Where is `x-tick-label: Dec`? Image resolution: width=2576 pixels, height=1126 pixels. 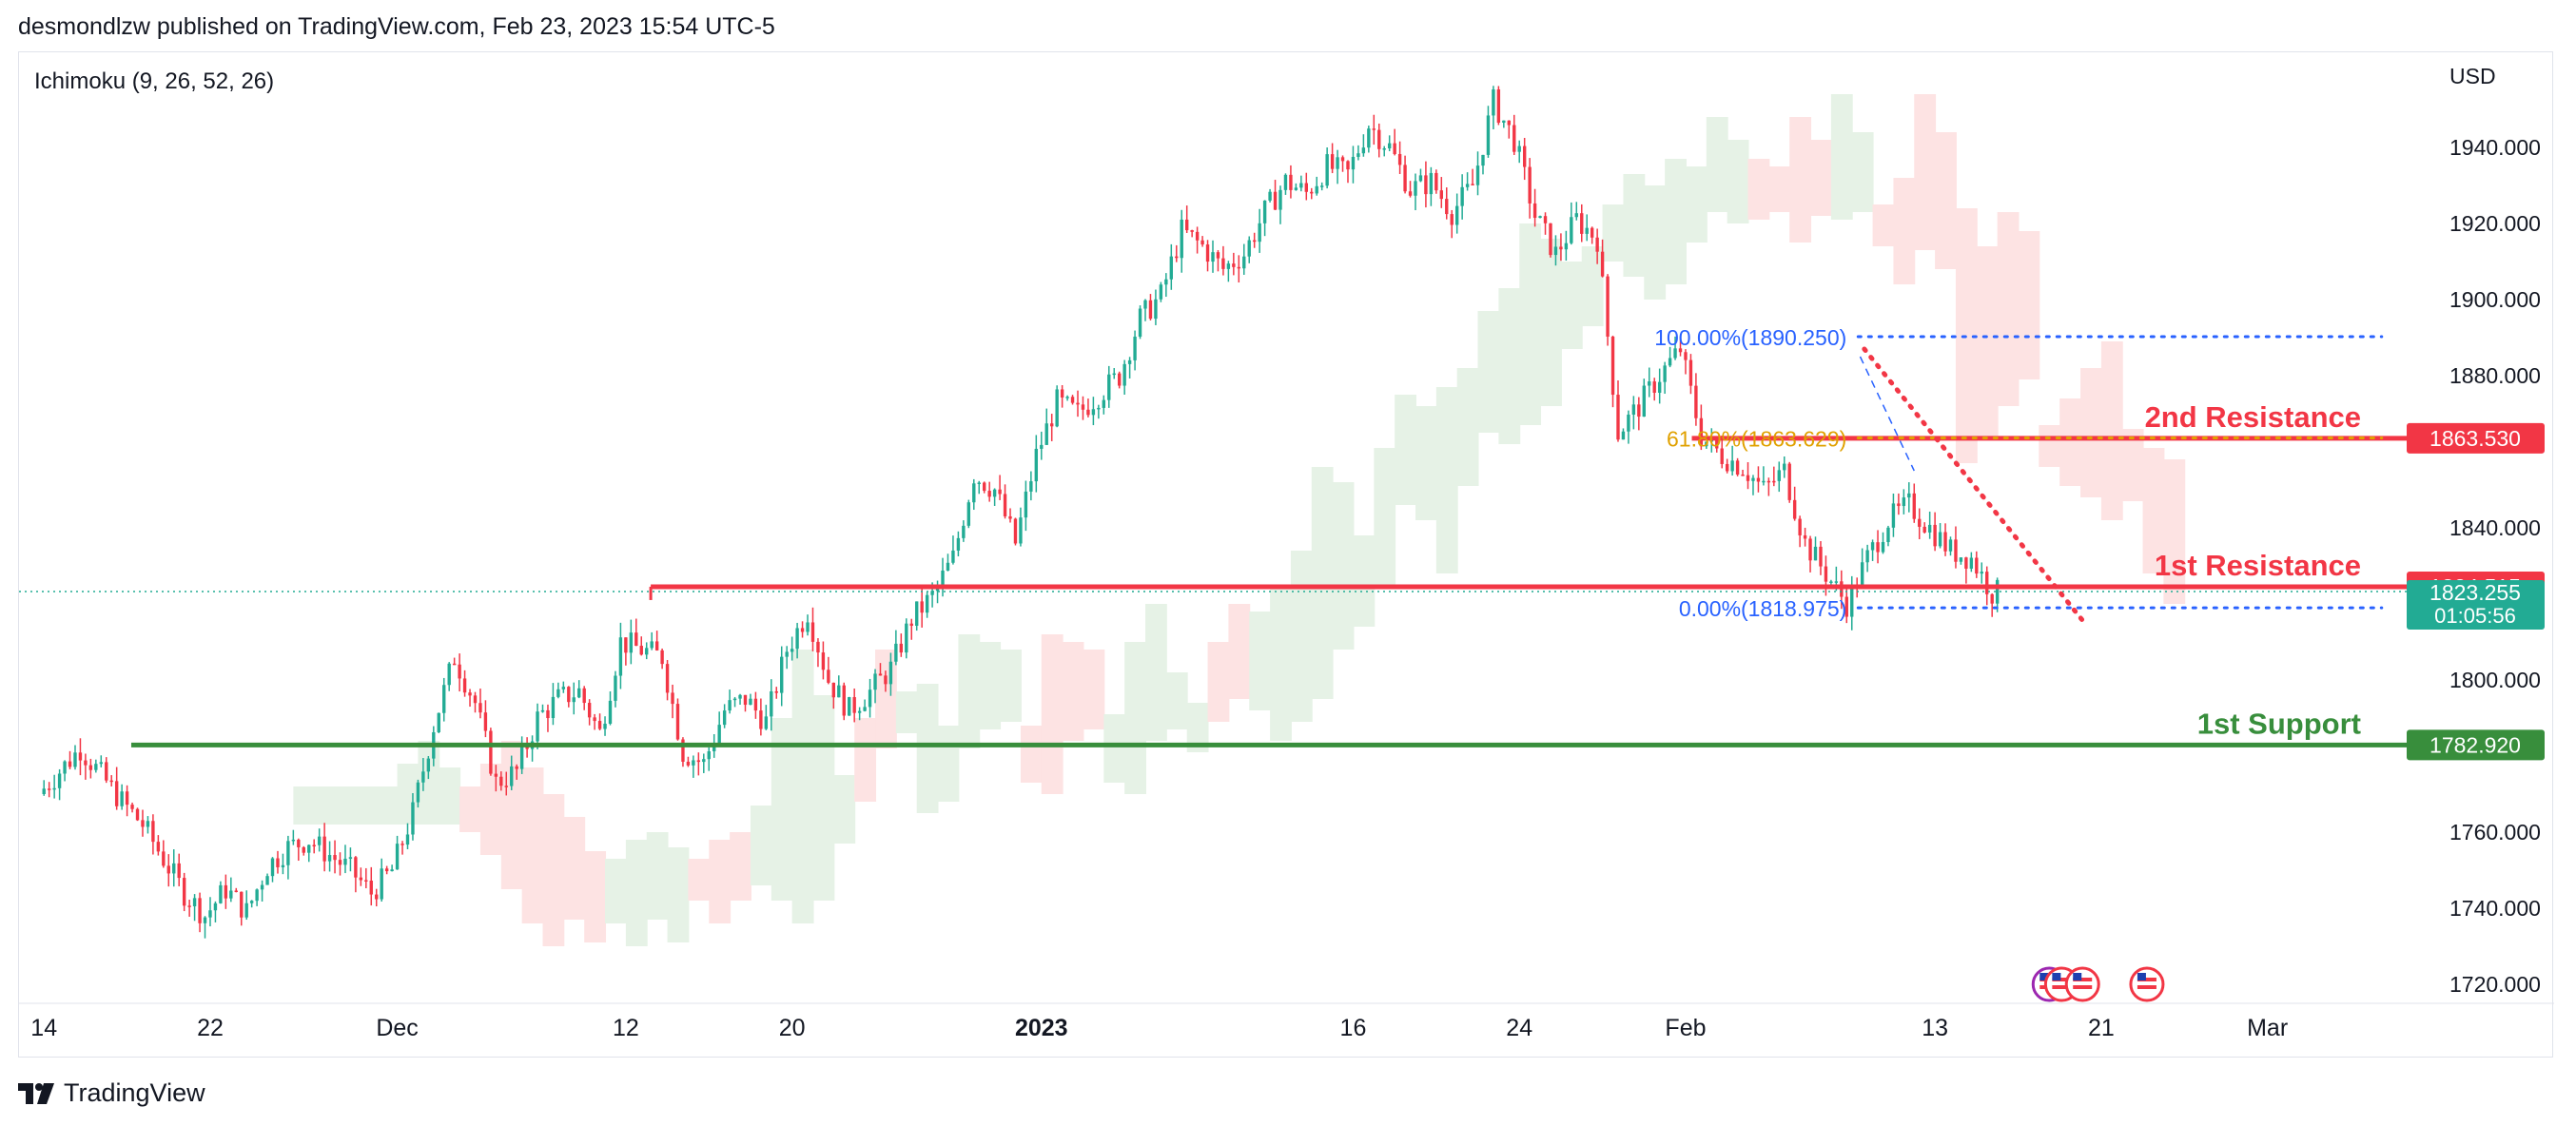
x-tick-label: Dec is located at coordinates (397, 1028).